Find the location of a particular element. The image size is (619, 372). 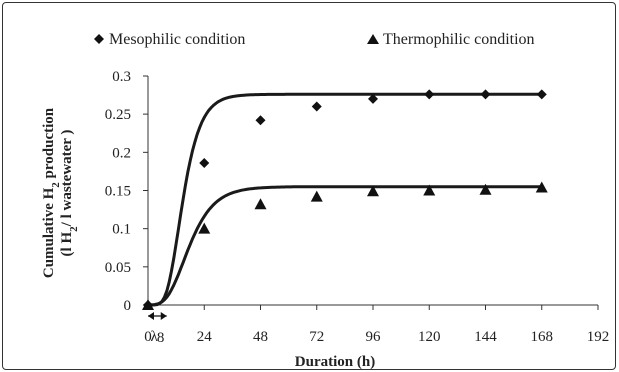

svg-text: Cumulative H2 production is located at coordinates (51, 192).